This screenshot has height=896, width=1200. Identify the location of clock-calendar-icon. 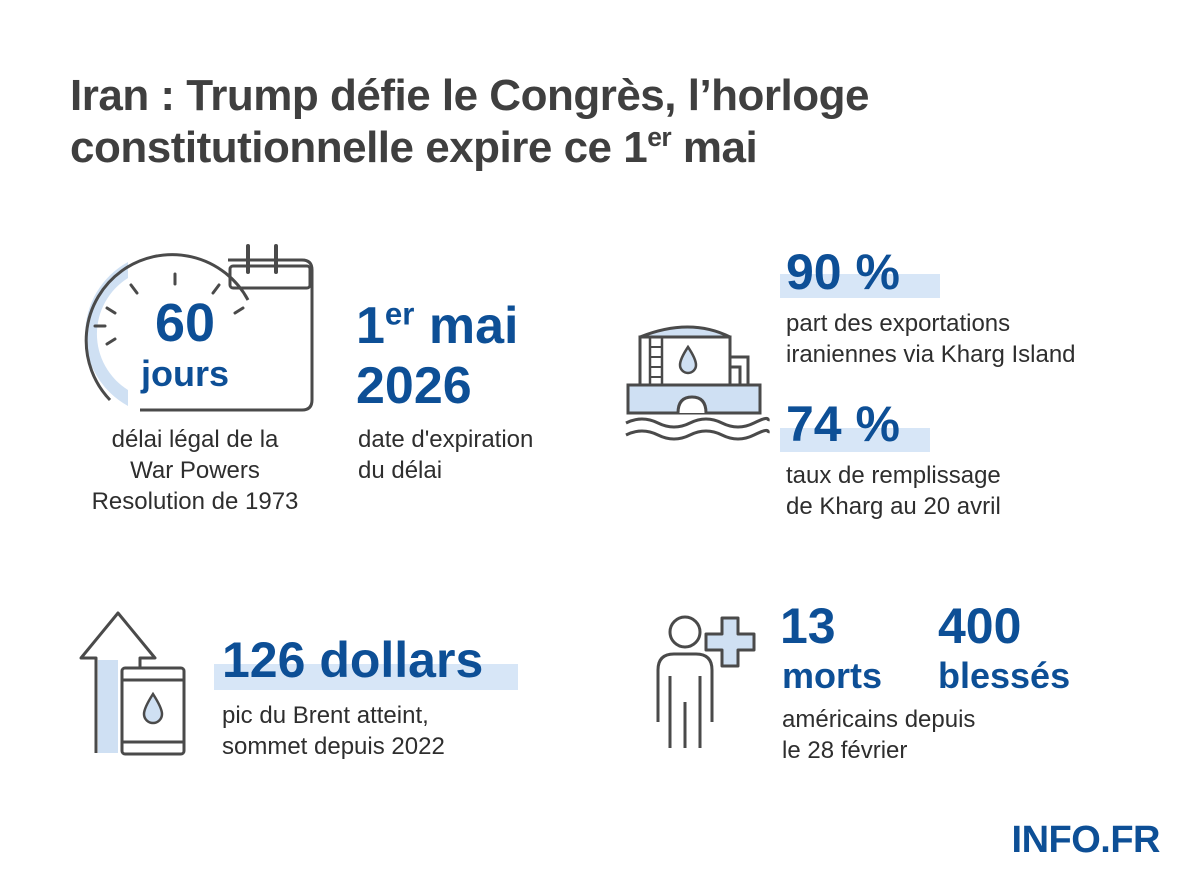
(199, 328).